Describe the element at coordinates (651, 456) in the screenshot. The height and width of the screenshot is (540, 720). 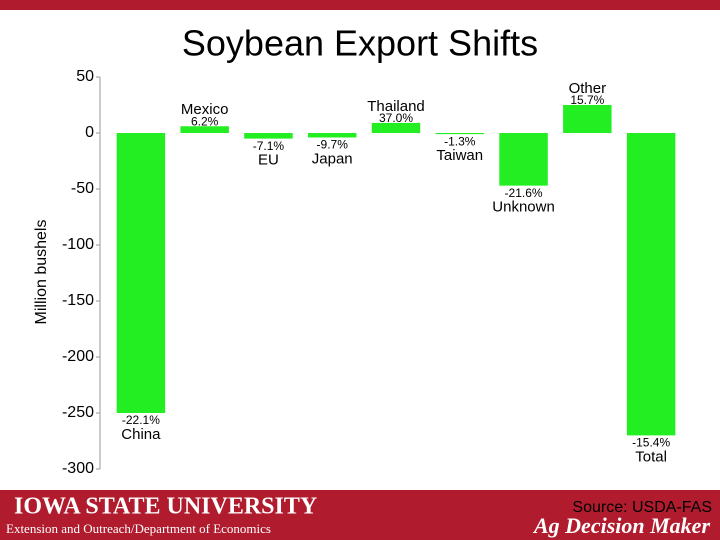
I see `category-label: Total` at that location.